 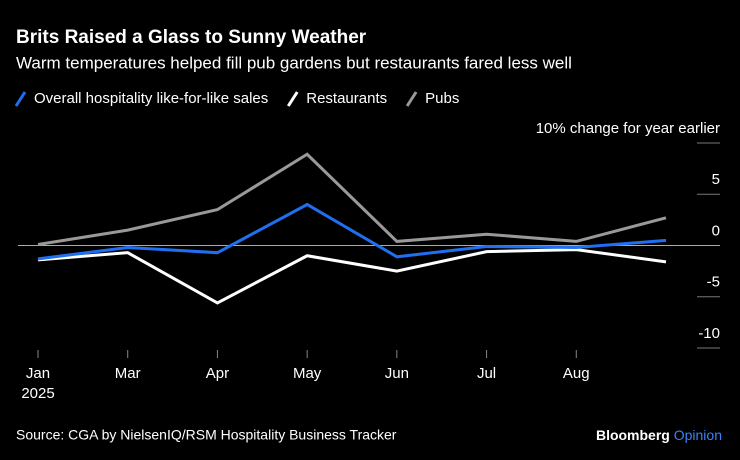 I want to click on x-tick-label: Jun, so click(x=397, y=373).